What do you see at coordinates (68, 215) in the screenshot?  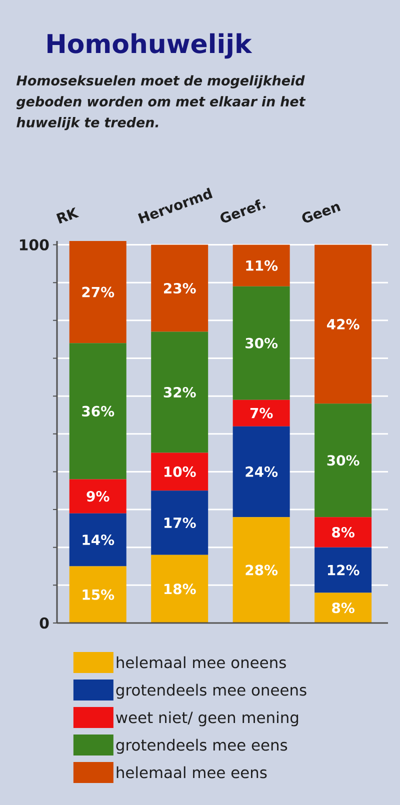 I see `x-tick-label: RK` at bounding box center [68, 215].